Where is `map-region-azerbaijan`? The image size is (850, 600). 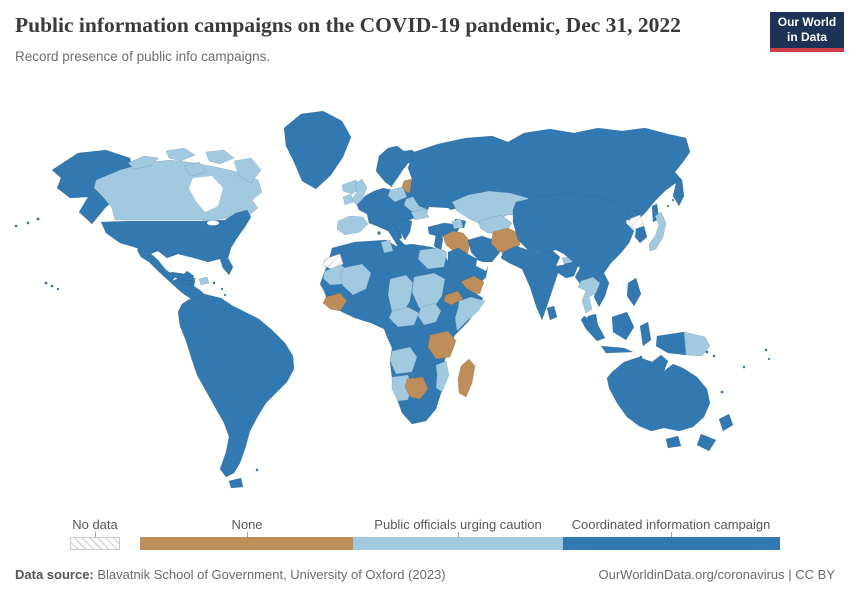 map-region-azerbaijan is located at coordinates (457, 224).